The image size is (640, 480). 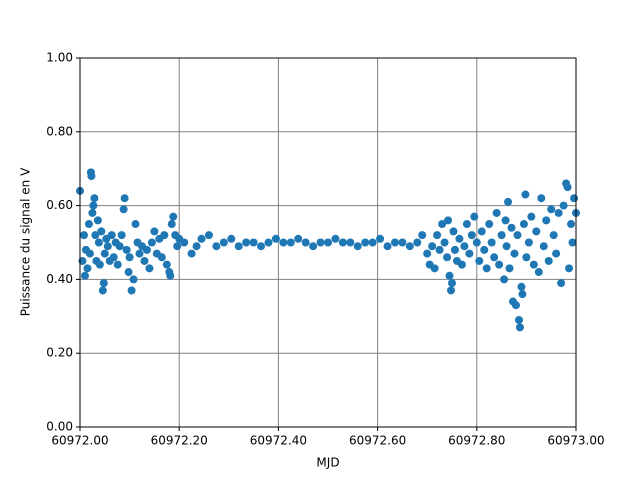 I want to click on y-axis-label: Puissance du signal en V, so click(x=26, y=241).